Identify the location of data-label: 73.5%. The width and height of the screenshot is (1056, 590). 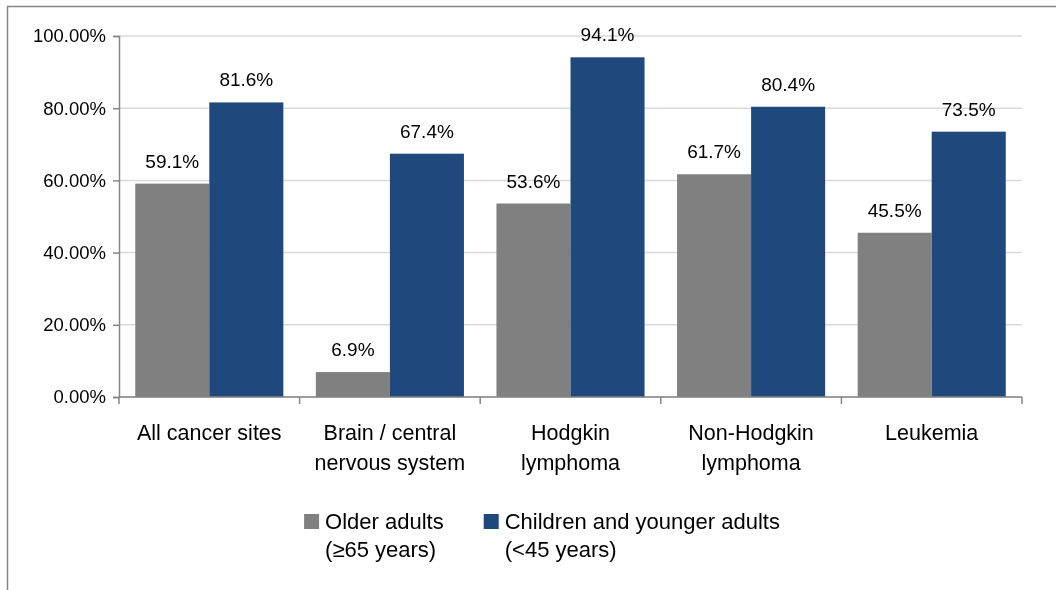
(968, 109).